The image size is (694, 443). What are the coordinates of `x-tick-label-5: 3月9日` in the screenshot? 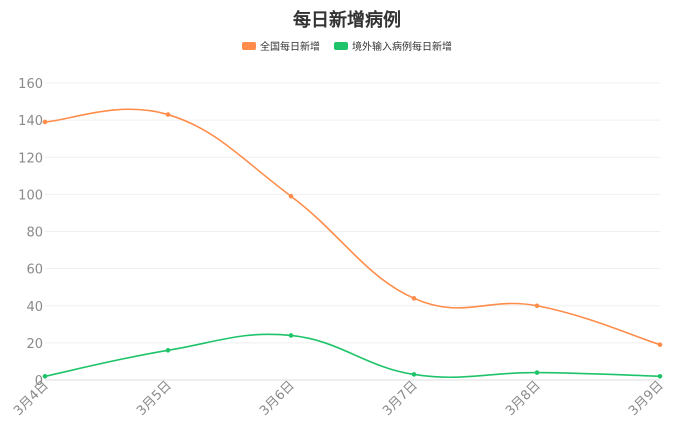 It's located at (646, 398).